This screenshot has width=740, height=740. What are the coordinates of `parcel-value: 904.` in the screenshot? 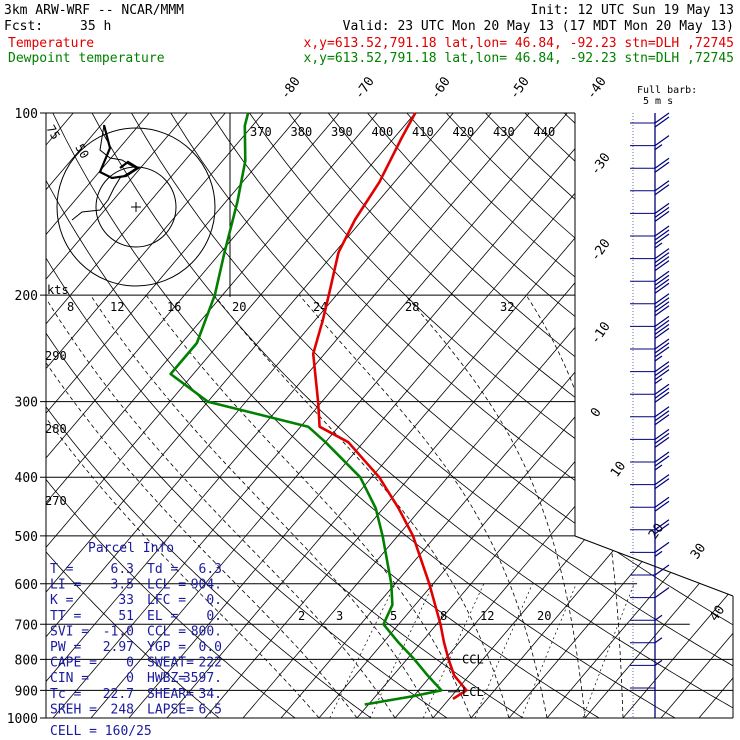 It's located at (206, 585).